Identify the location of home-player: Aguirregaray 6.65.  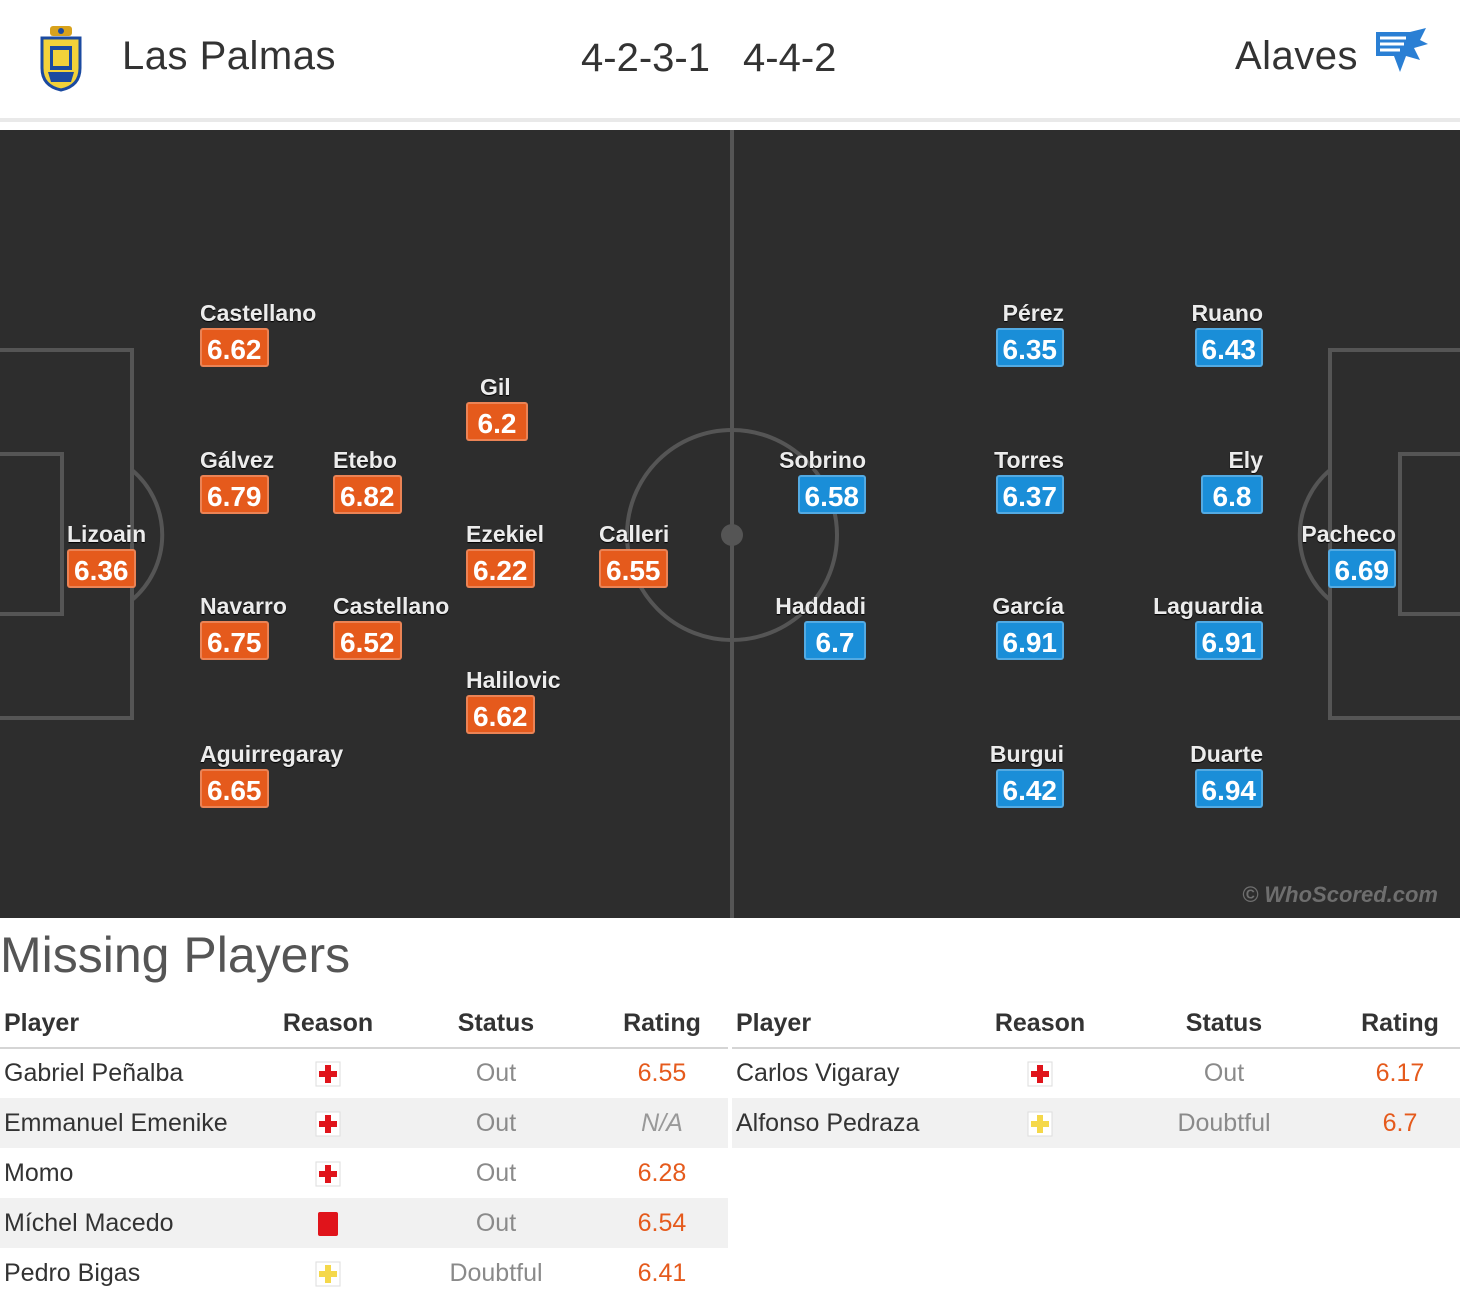
(280, 783).